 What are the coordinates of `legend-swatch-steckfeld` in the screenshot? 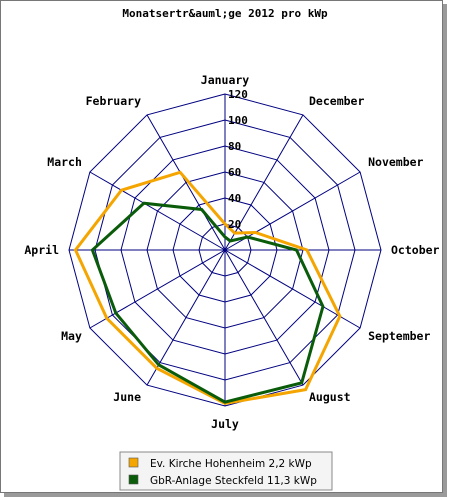 It's located at (133, 479).